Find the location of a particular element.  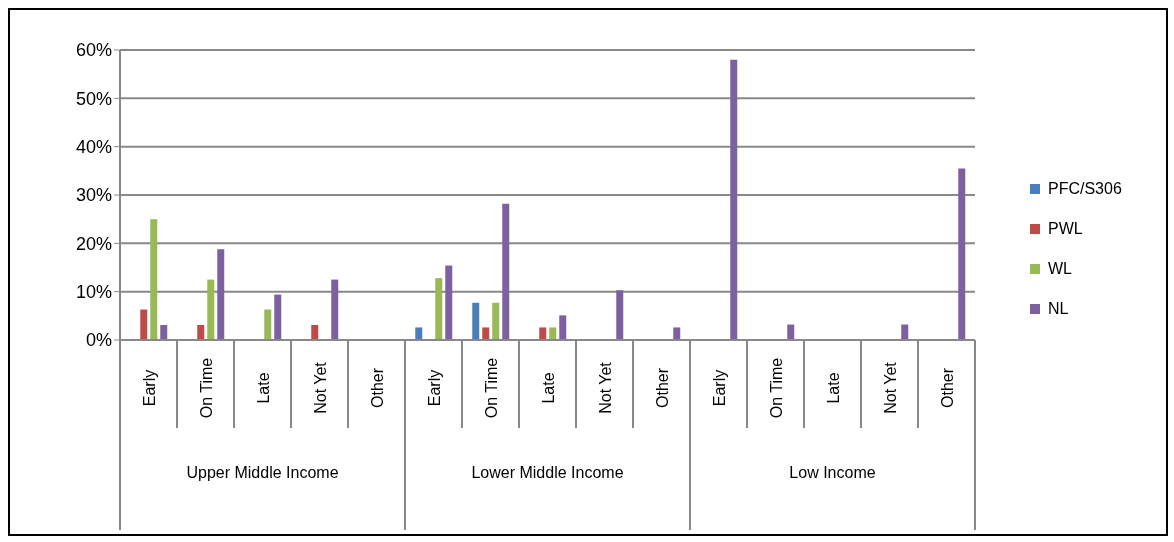

legend-label: PWL is located at coordinates (1065, 229).